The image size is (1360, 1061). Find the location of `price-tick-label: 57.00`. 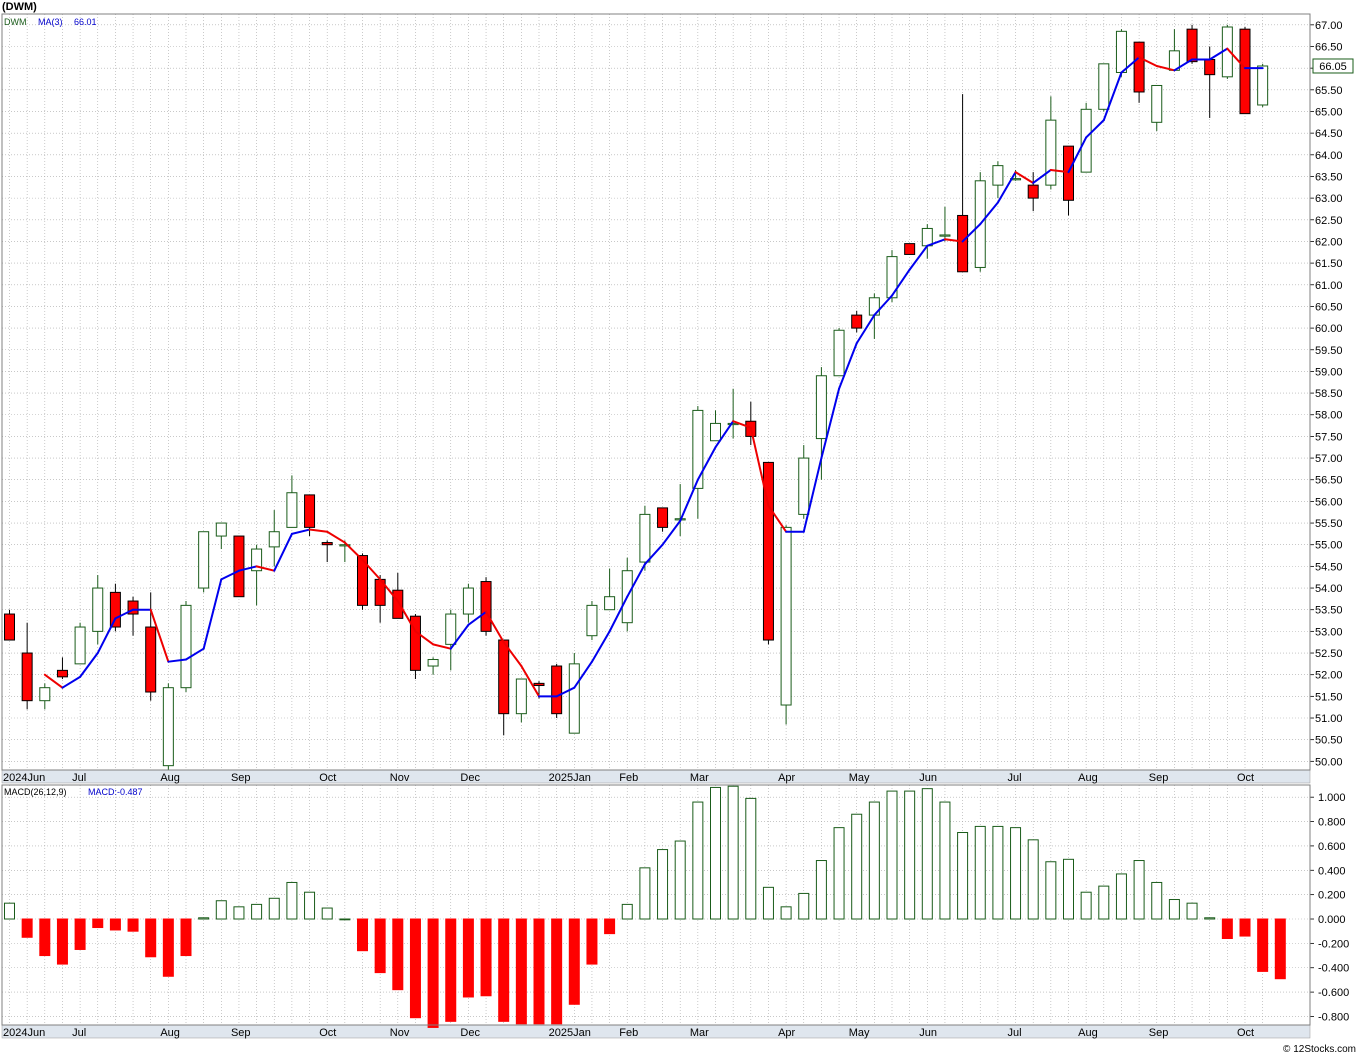

price-tick-label: 57.00 is located at coordinates (1329, 459).